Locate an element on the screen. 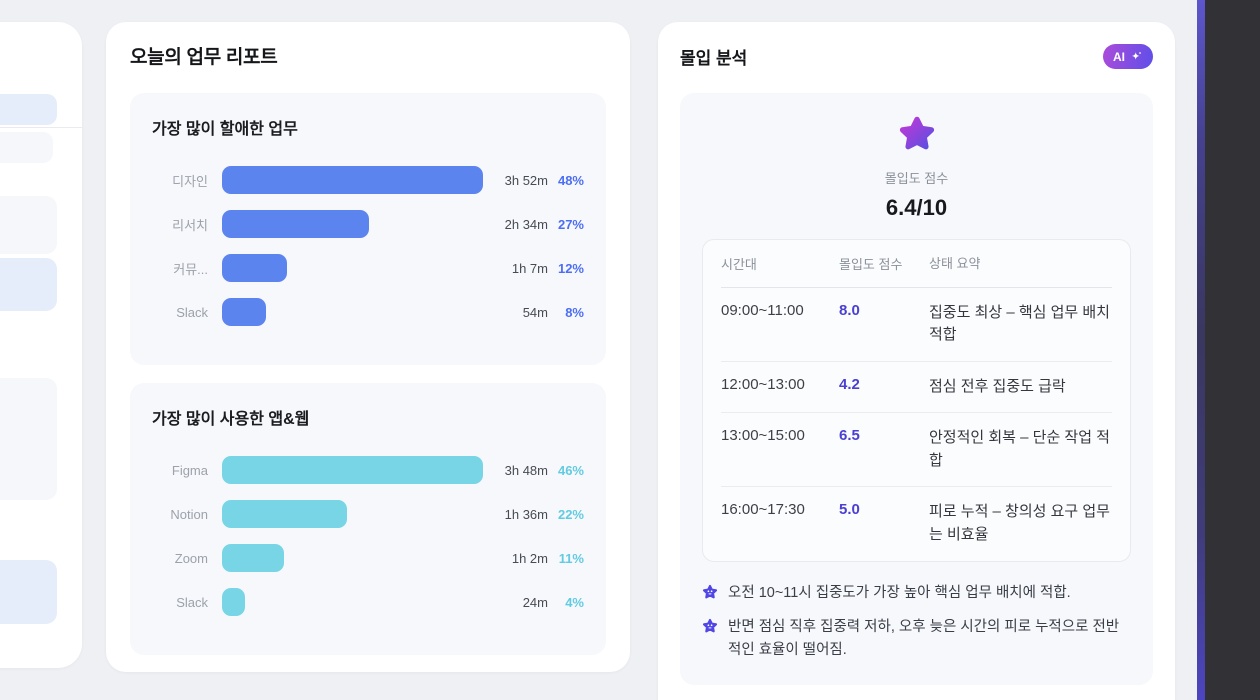  table-cell-summary: 점심 전후 집중도 급락 is located at coordinates (997, 386).